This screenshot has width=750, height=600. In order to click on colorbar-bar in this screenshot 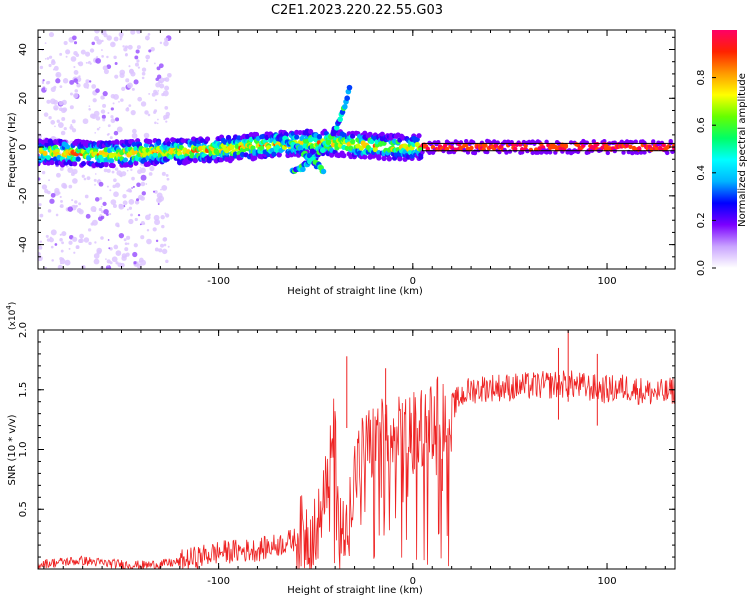, I will do `click(724, 149)`.